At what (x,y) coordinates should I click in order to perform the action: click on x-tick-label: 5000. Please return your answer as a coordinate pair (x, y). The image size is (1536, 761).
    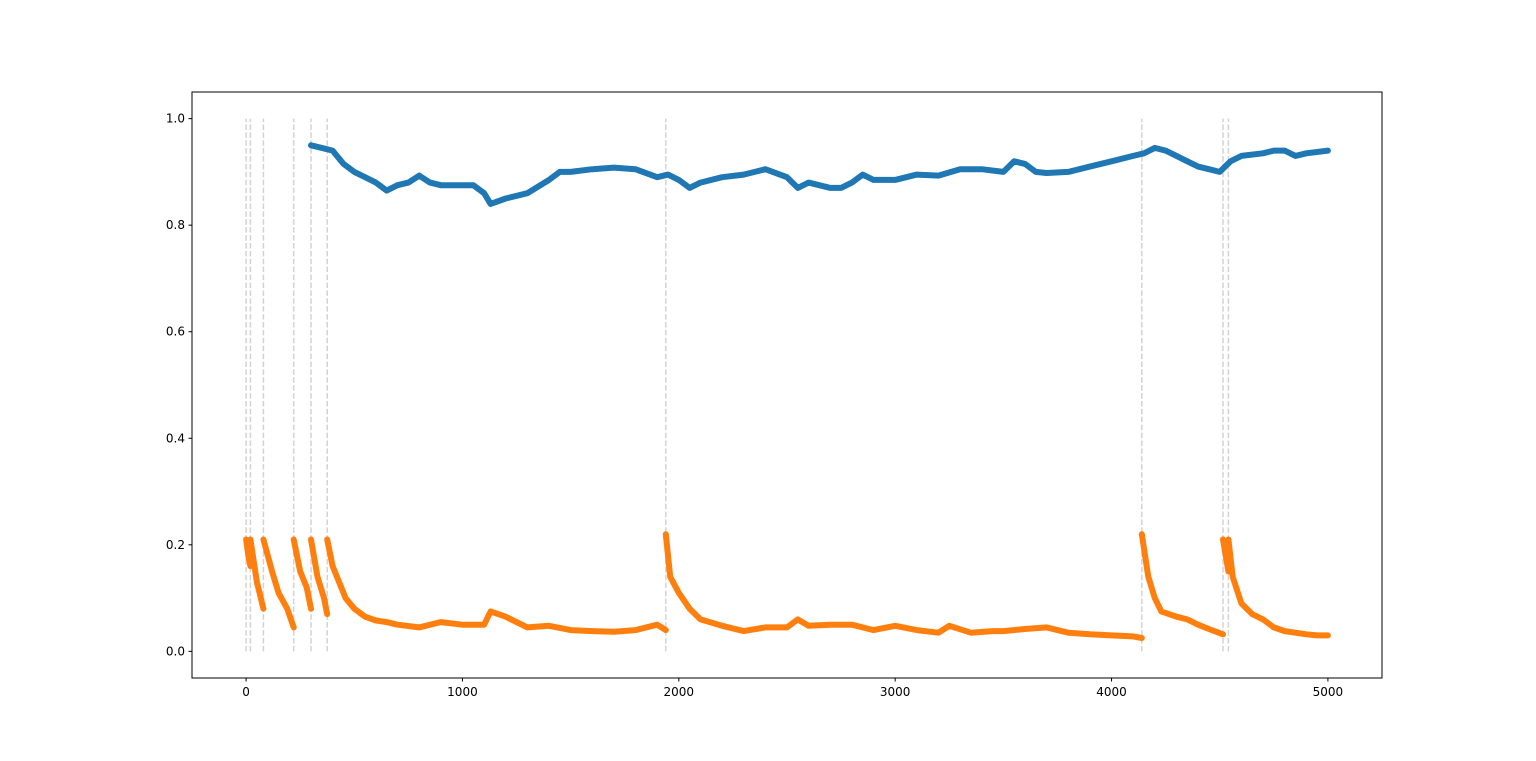
    Looking at the image, I should click on (1328, 692).